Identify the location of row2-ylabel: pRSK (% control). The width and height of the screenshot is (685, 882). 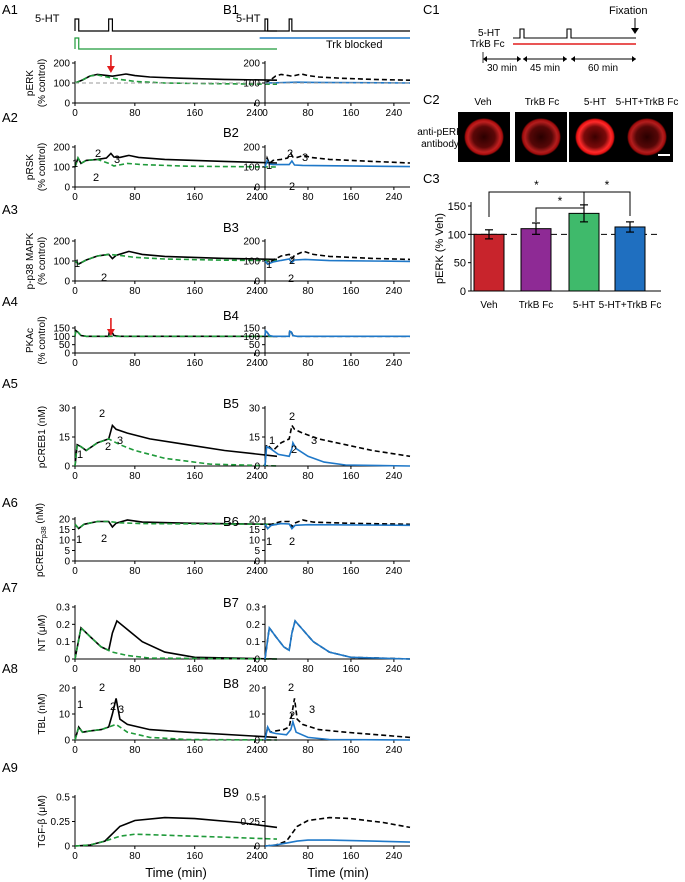
(36, 167).